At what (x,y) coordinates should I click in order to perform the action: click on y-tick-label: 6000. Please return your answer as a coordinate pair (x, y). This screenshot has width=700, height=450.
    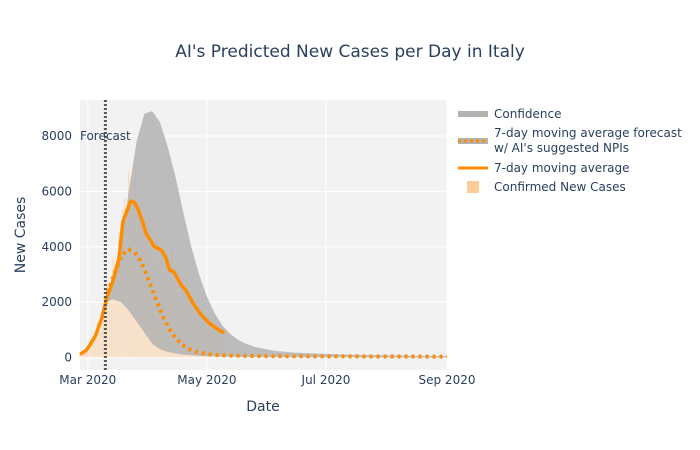
    Looking at the image, I should click on (56, 191).